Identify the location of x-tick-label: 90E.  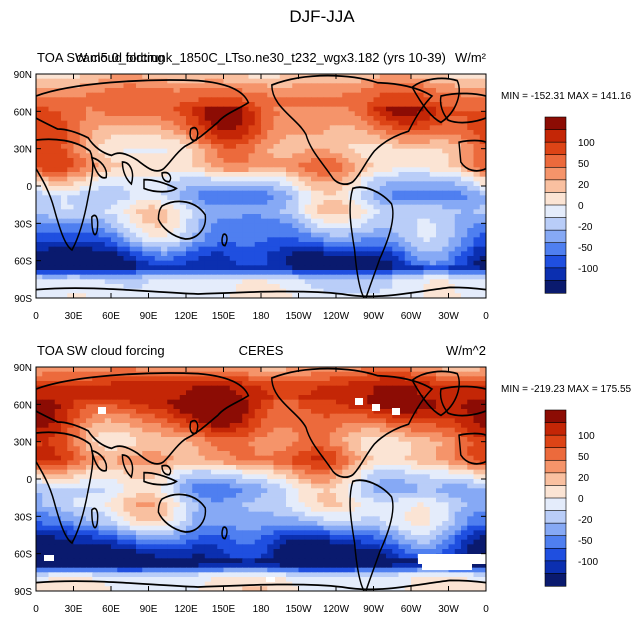
(149, 316).